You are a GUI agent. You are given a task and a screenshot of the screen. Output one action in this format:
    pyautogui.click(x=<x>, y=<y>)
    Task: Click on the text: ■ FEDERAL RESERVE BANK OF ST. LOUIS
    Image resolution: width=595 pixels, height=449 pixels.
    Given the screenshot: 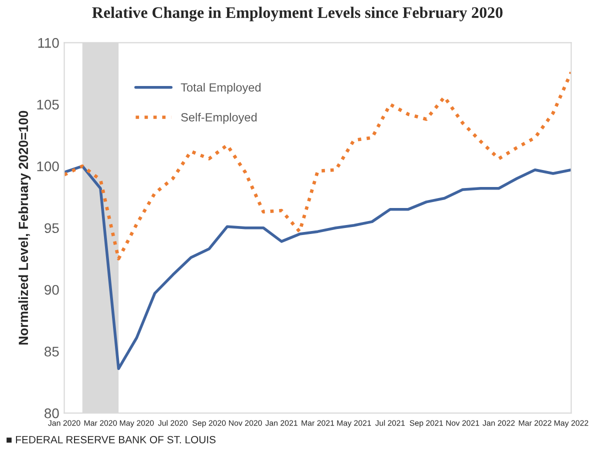 What is the action you would take?
    pyautogui.click(x=111, y=440)
    